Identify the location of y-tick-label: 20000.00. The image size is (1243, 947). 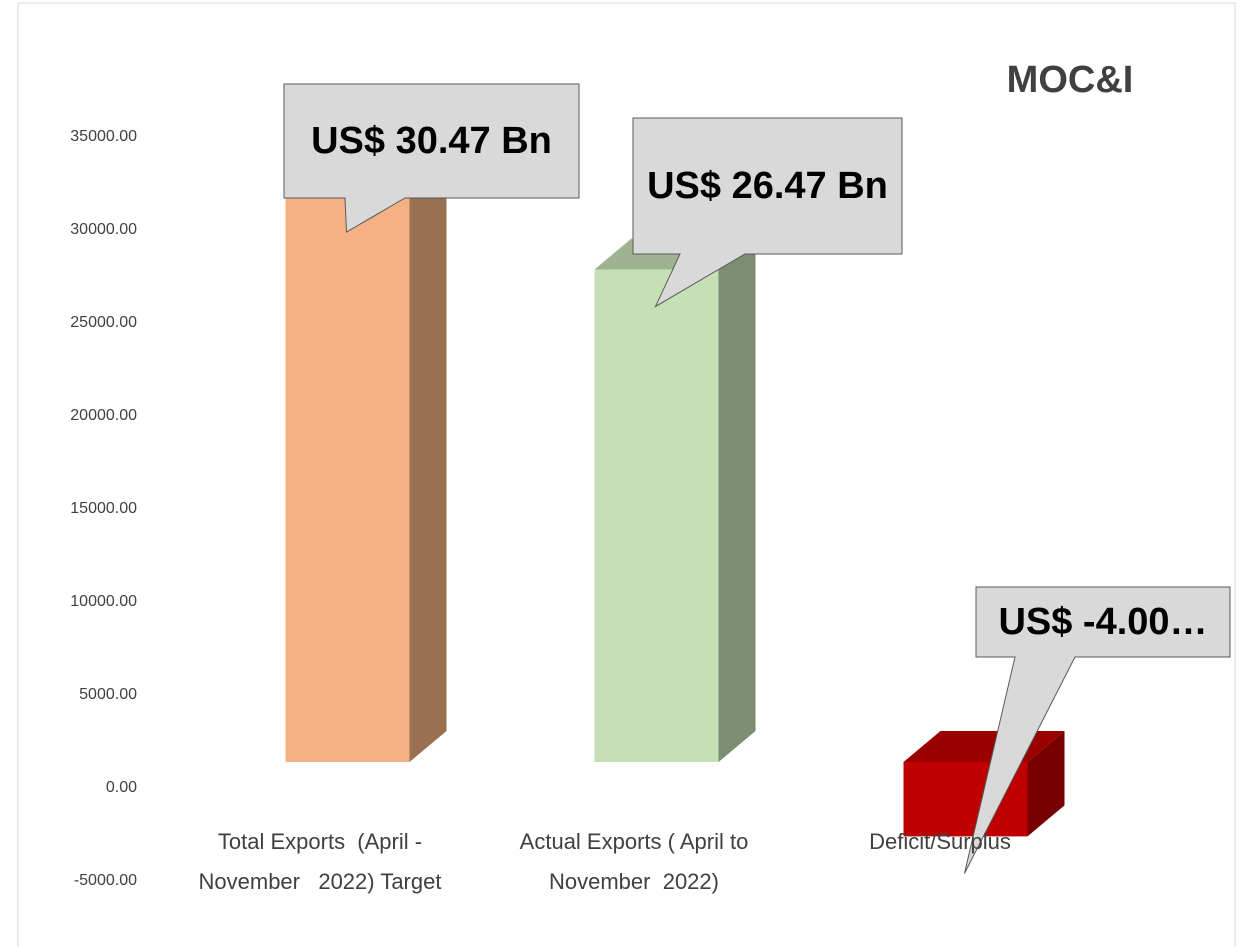
(103, 415).